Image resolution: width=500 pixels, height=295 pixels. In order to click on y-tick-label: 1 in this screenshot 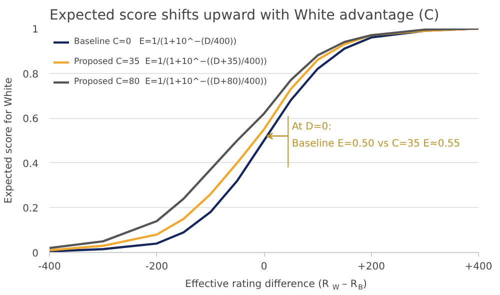, I will do `click(35, 30)`.